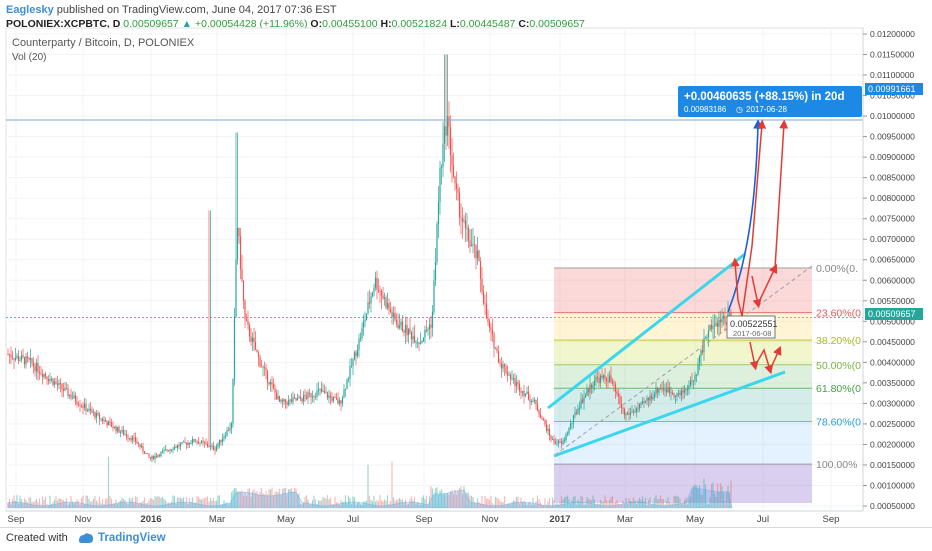  Describe the element at coordinates (646, 331) in the screenshot. I see `wedge-upper-line` at that location.